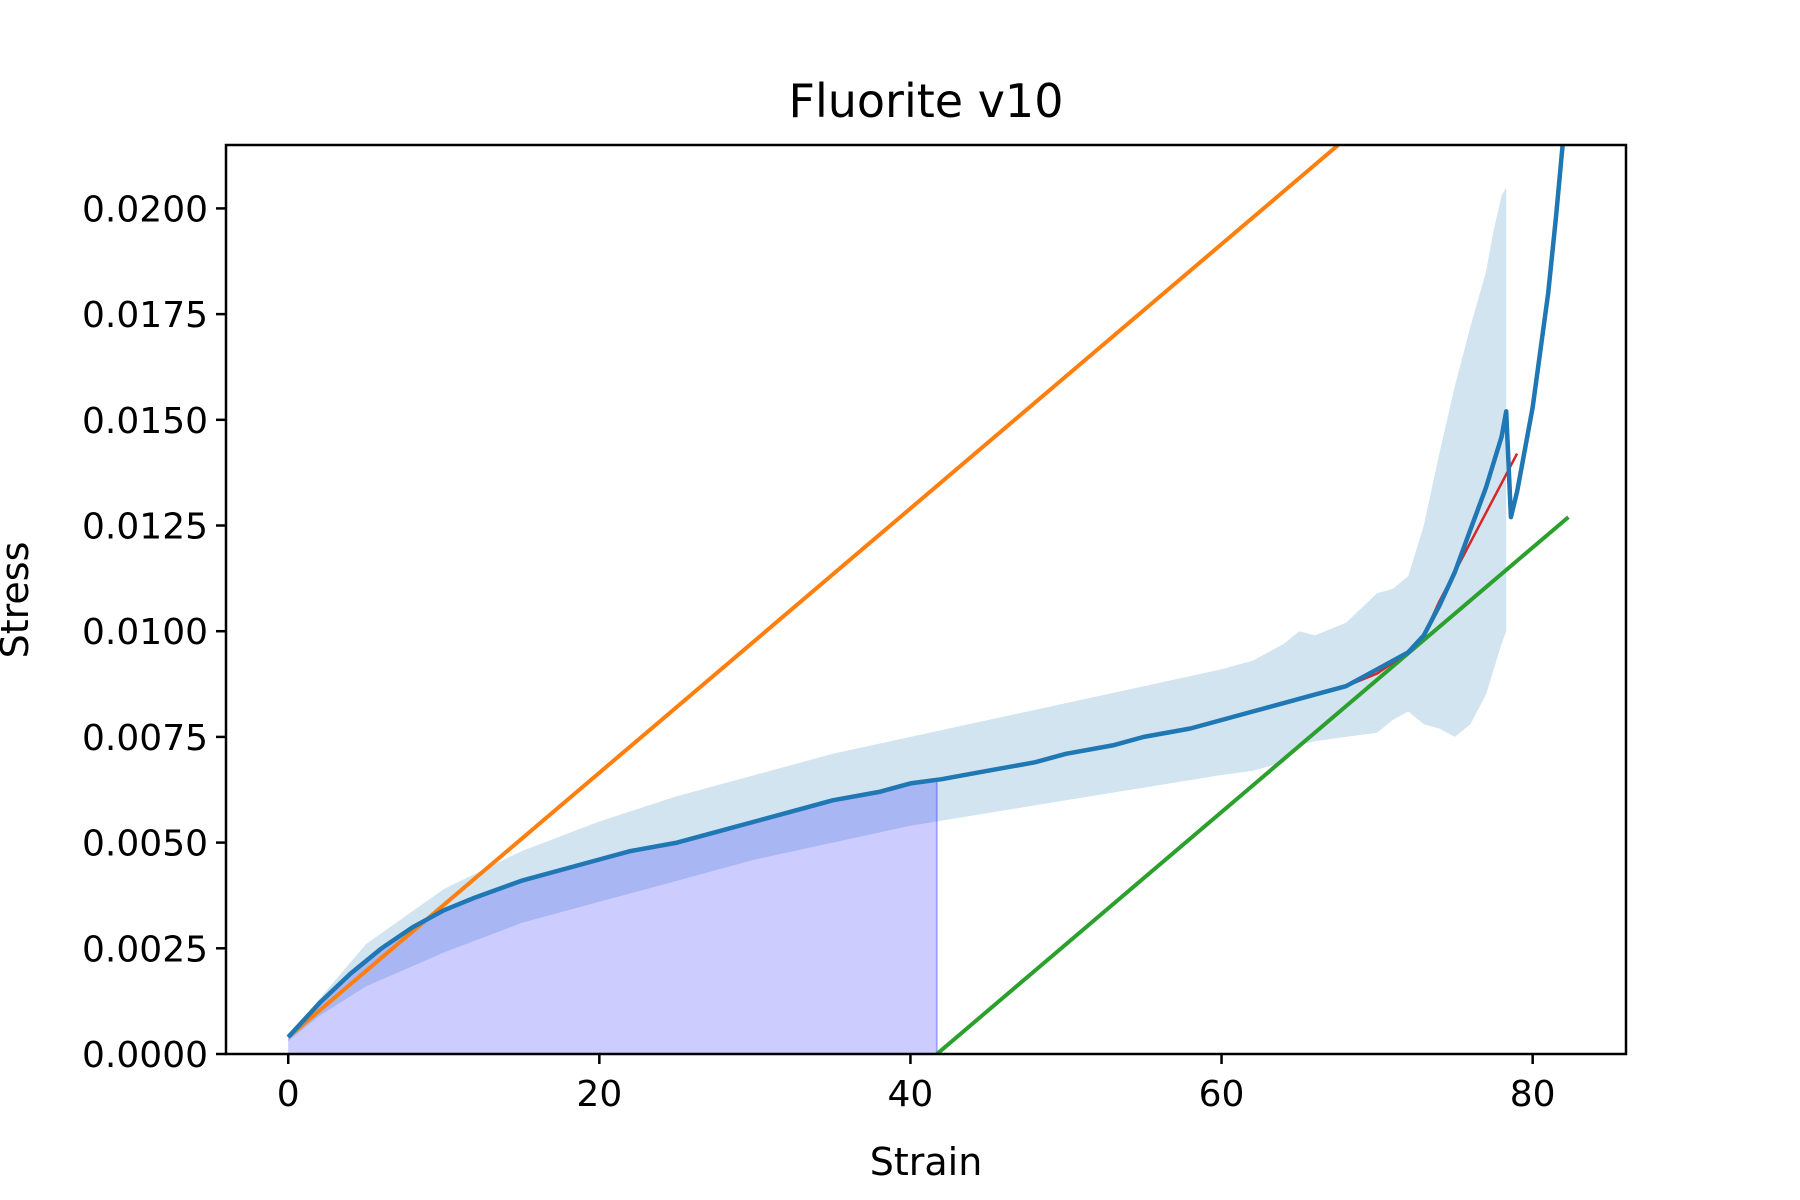  What do you see at coordinates (18, 600) in the screenshot?
I see `y-axis-label: Stress` at bounding box center [18, 600].